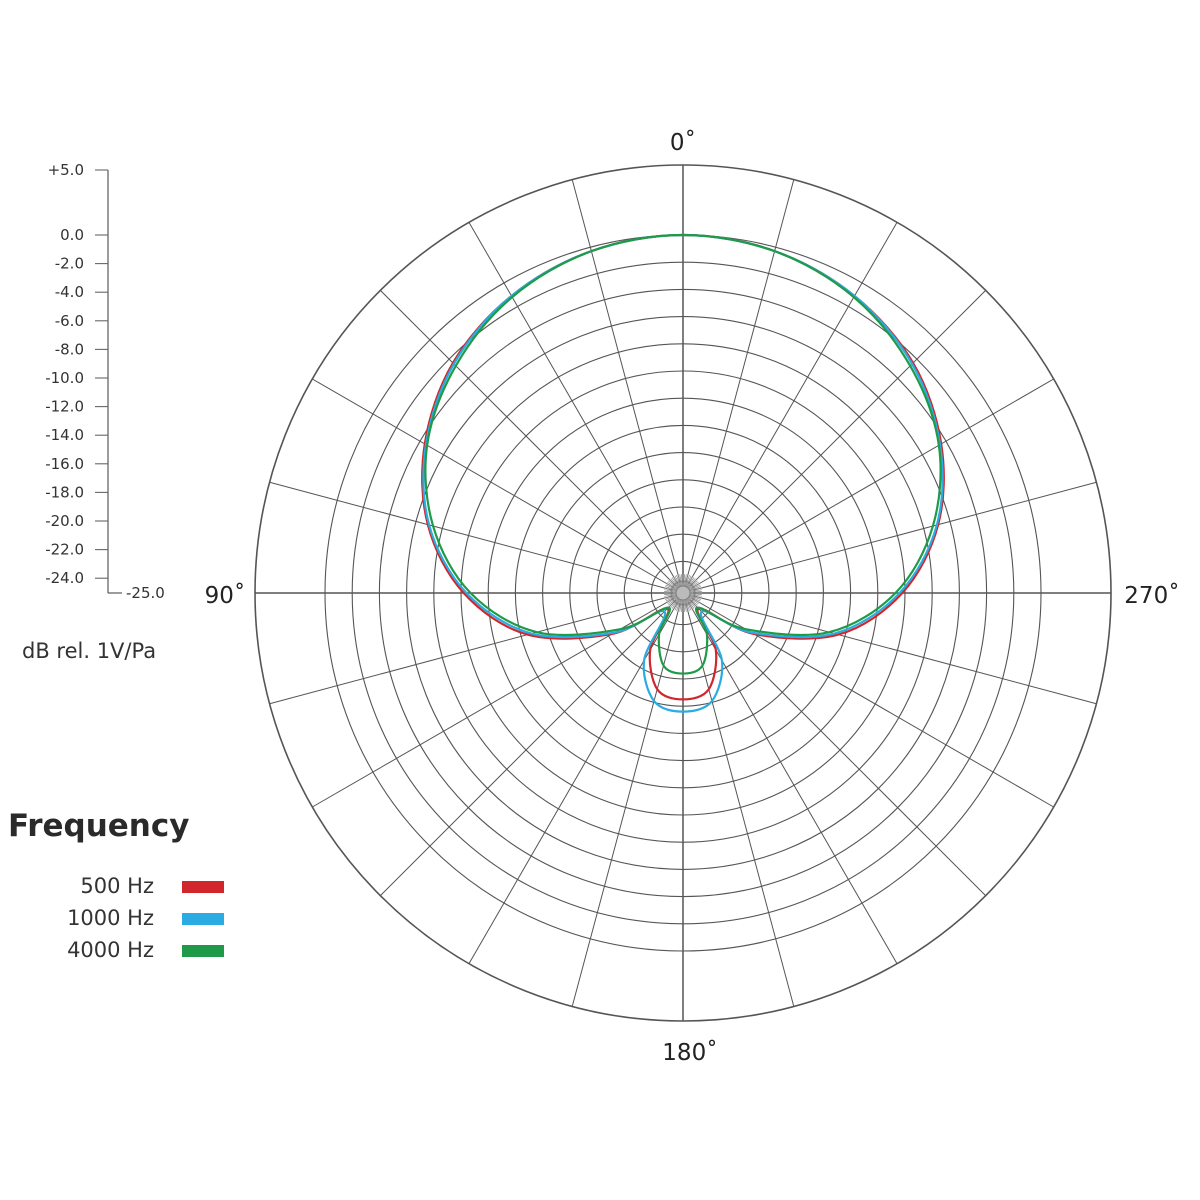 The image size is (1200, 1200). I want to click on radial-tick-label: -6.0, so click(69, 321).